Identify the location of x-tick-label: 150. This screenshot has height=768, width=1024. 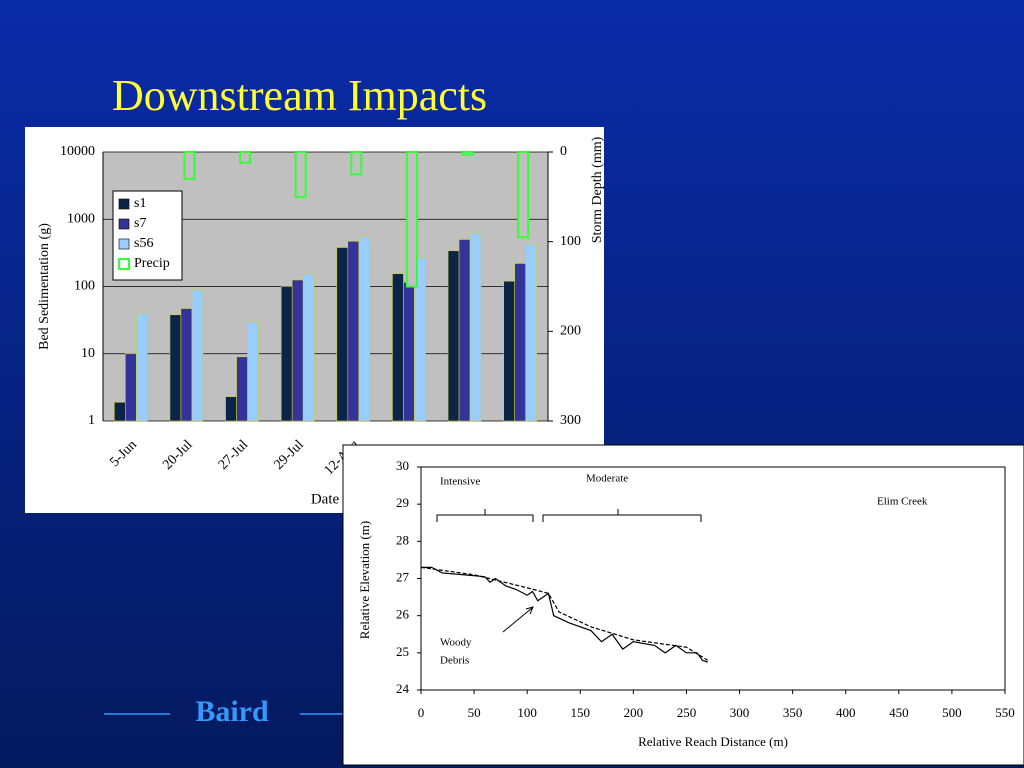
(581, 712).